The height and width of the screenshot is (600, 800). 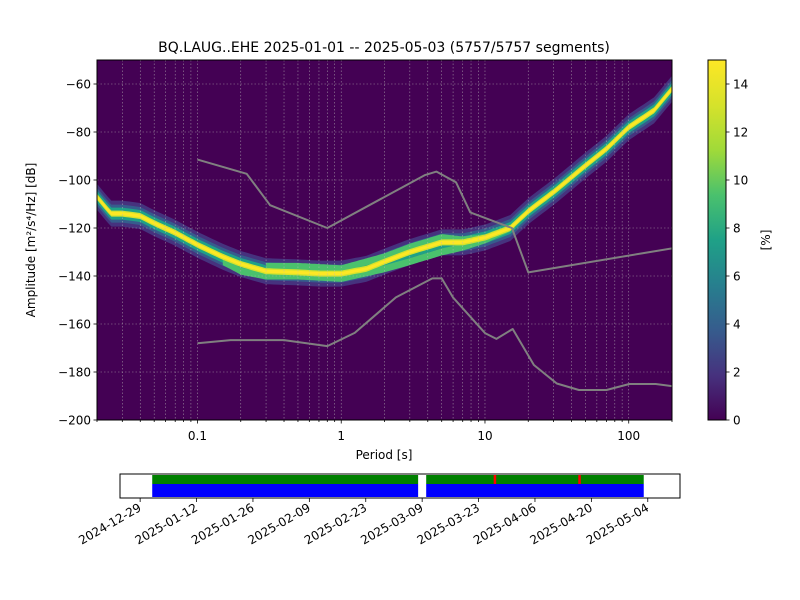 What do you see at coordinates (434, 216) in the screenshot?
I see `reference-high-curve` at bounding box center [434, 216].